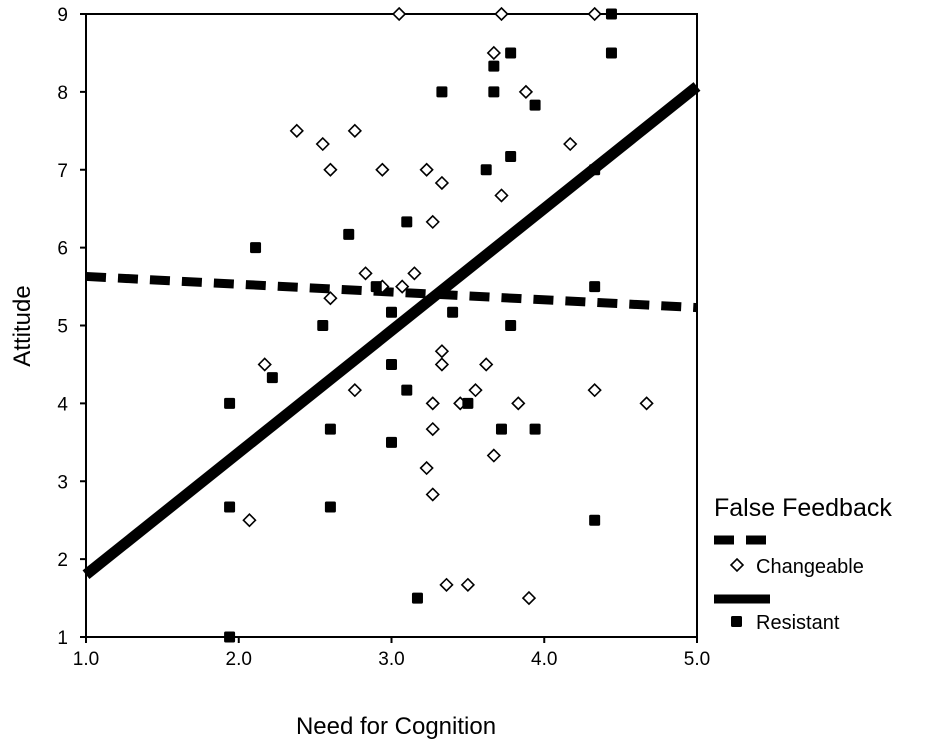  Describe the element at coordinates (62, 15) in the screenshot. I see `y-tick-label: 9` at that location.